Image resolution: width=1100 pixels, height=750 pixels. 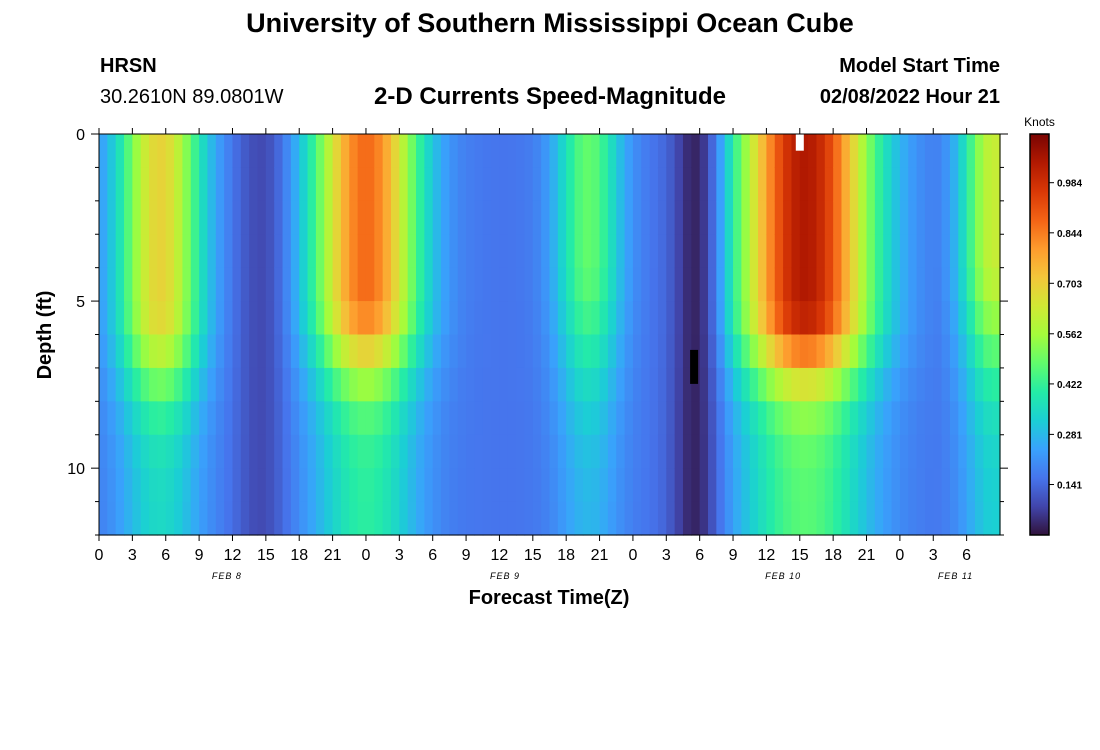 I want to click on model-start-time: 02/08/2022 Hour 21, so click(x=909, y=97).